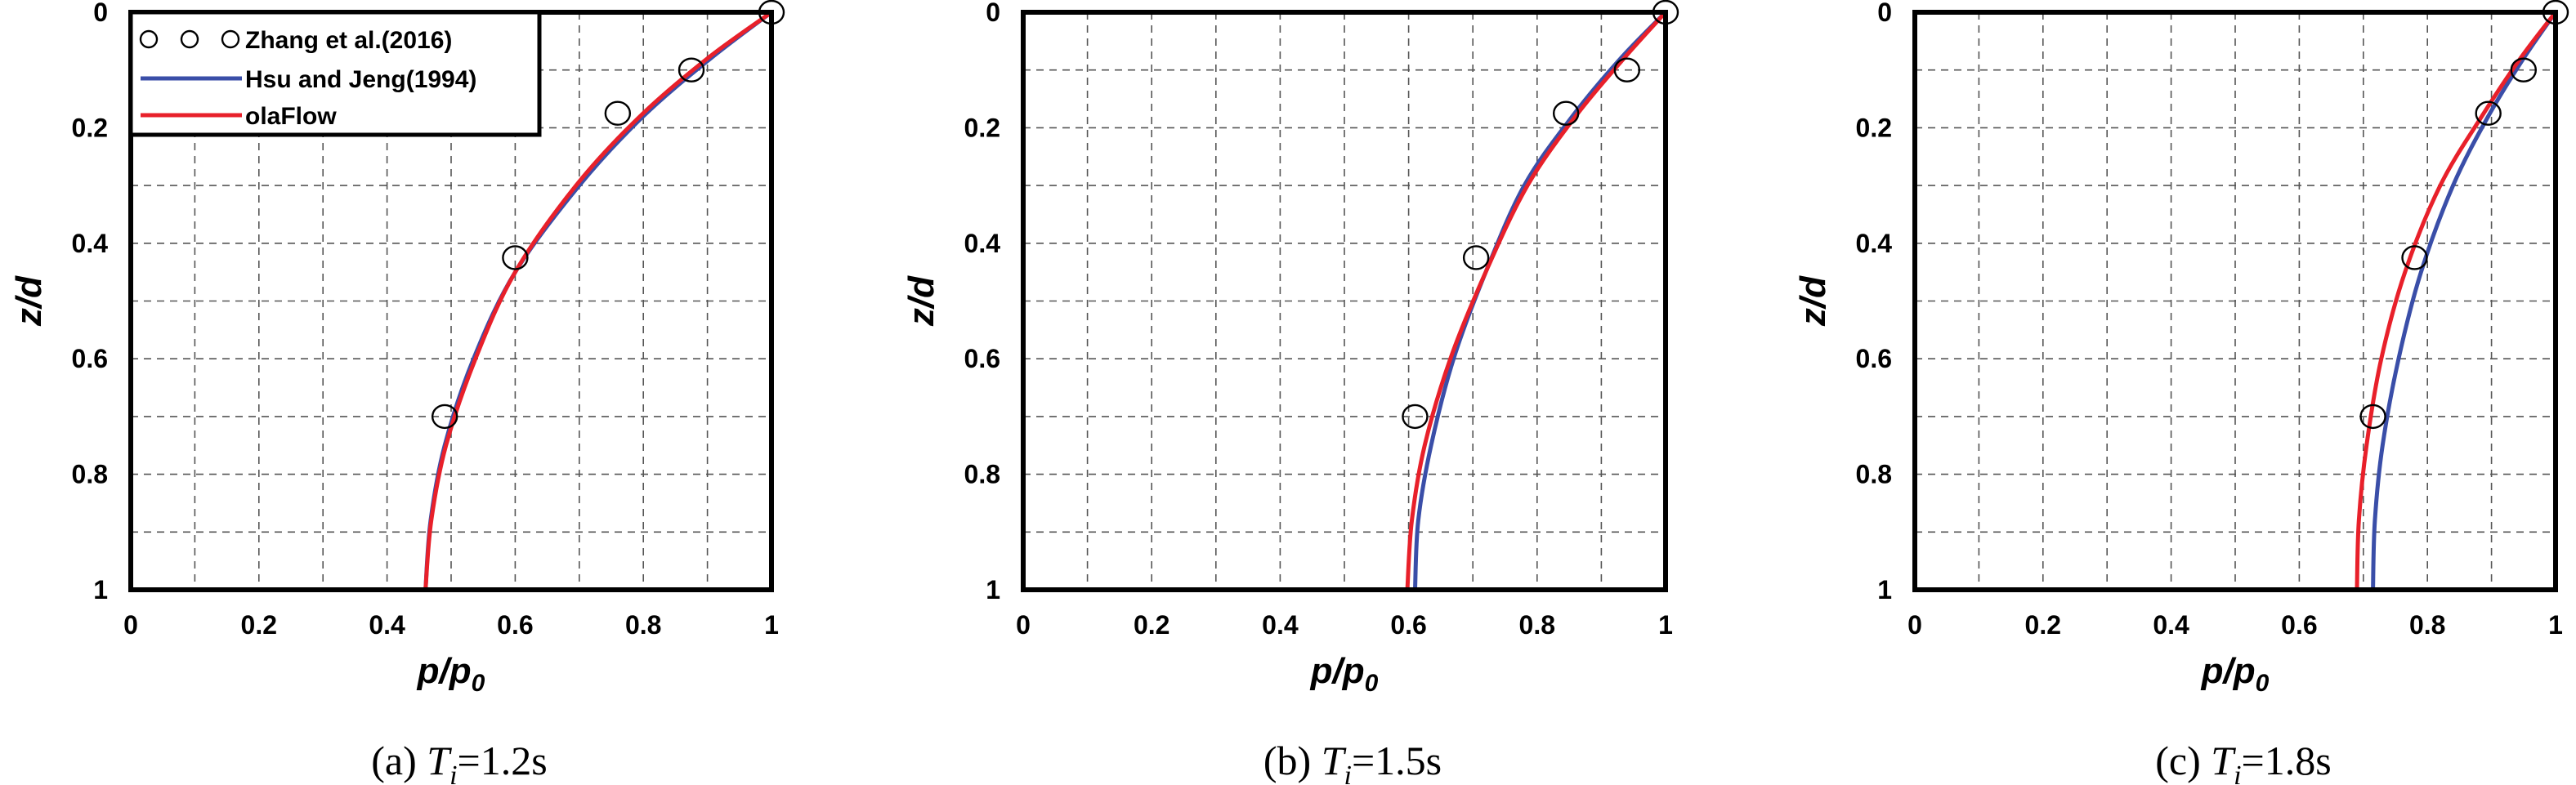  What do you see at coordinates (348, 40) in the screenshot?
I see `legend-entry: Zhang et al.(2016)` at bounding box center [348, 40].